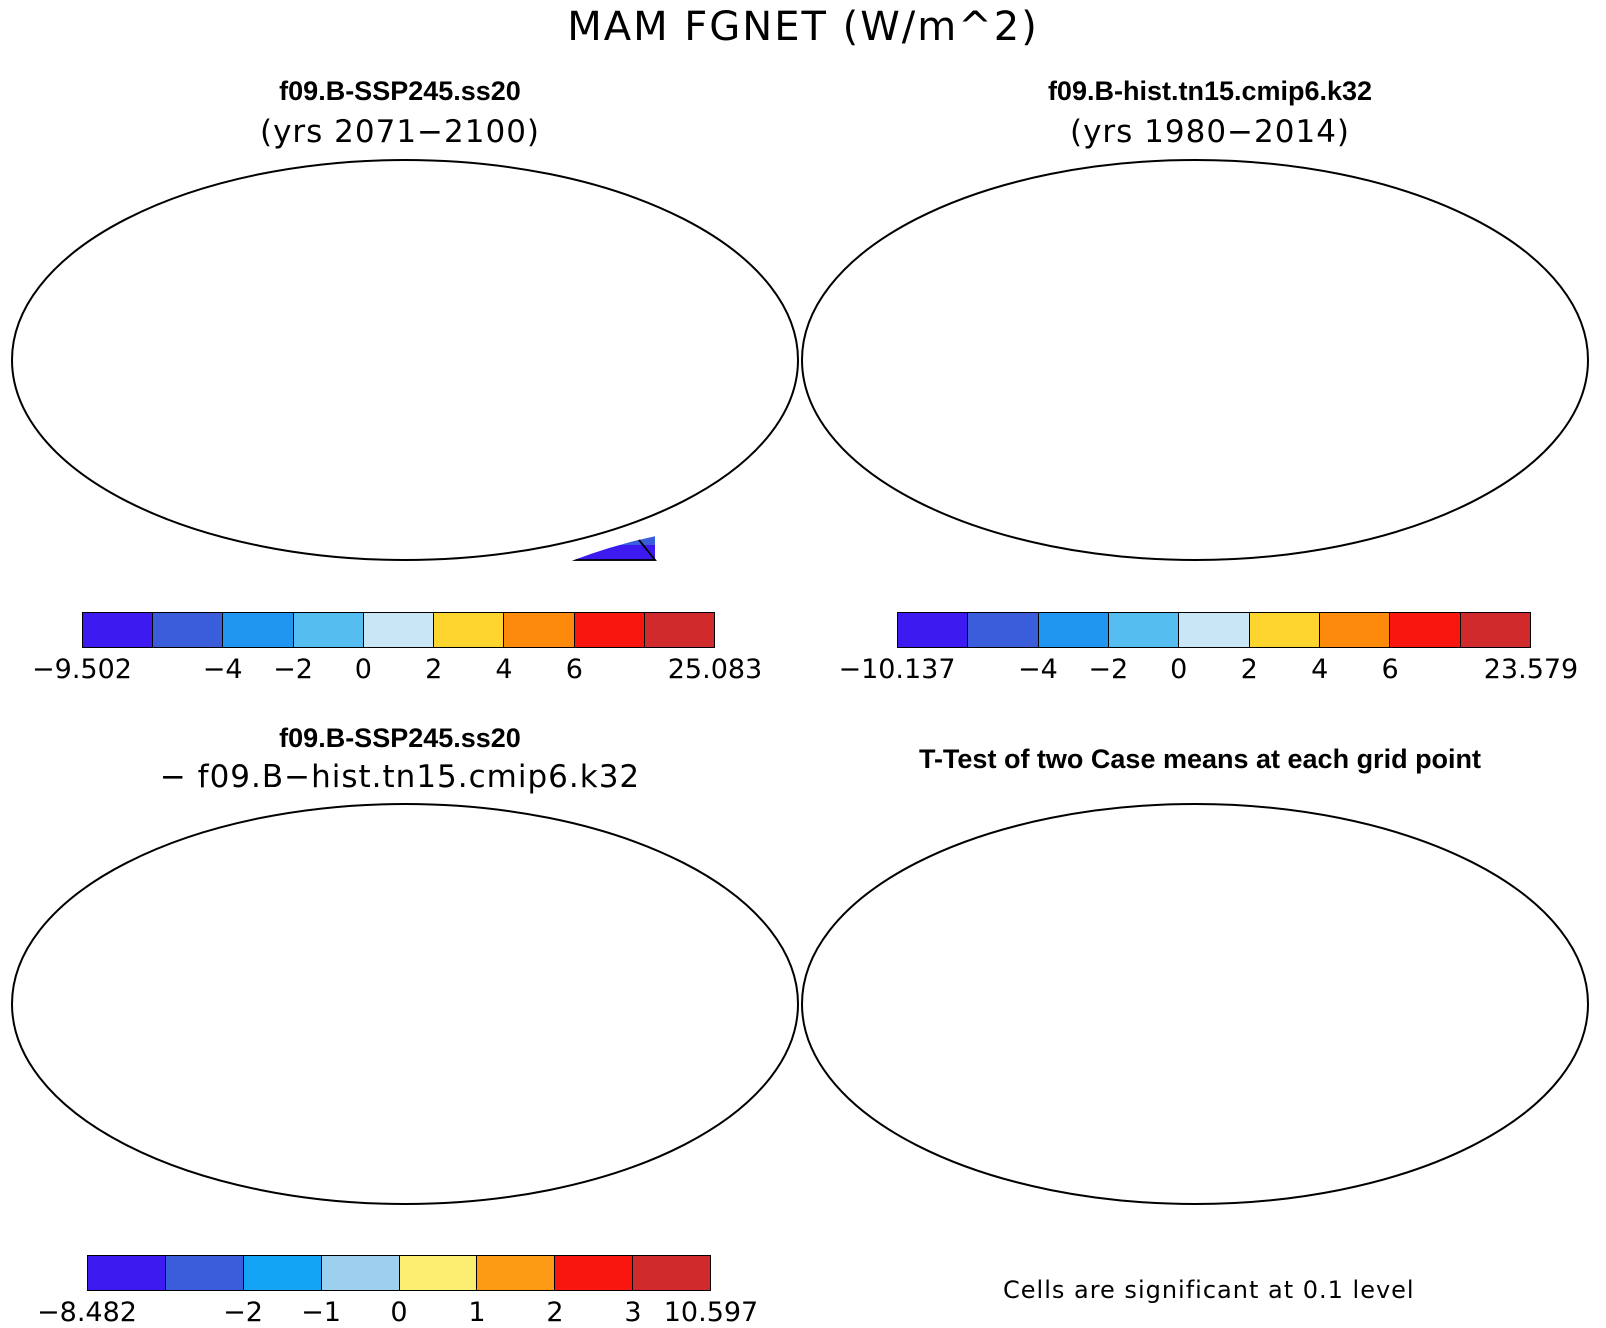  I want to click on figure-title: MAM FGNET (W/m^2), so click(803, 27).